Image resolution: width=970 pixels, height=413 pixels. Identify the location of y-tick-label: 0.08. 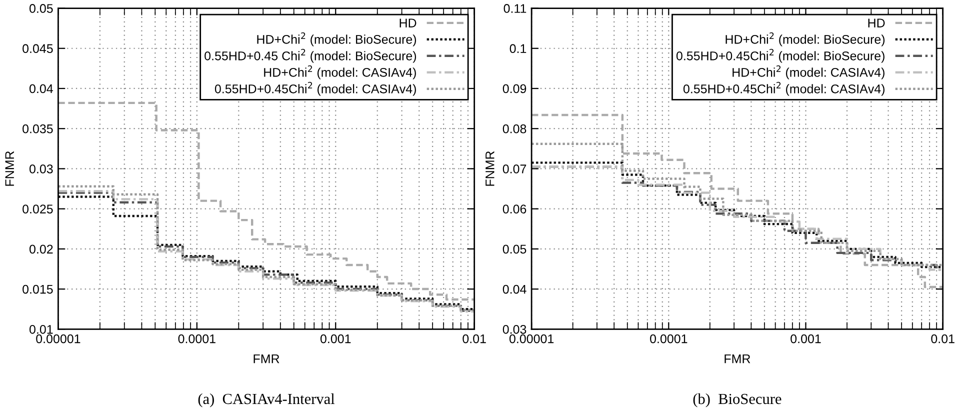
(514, 129).